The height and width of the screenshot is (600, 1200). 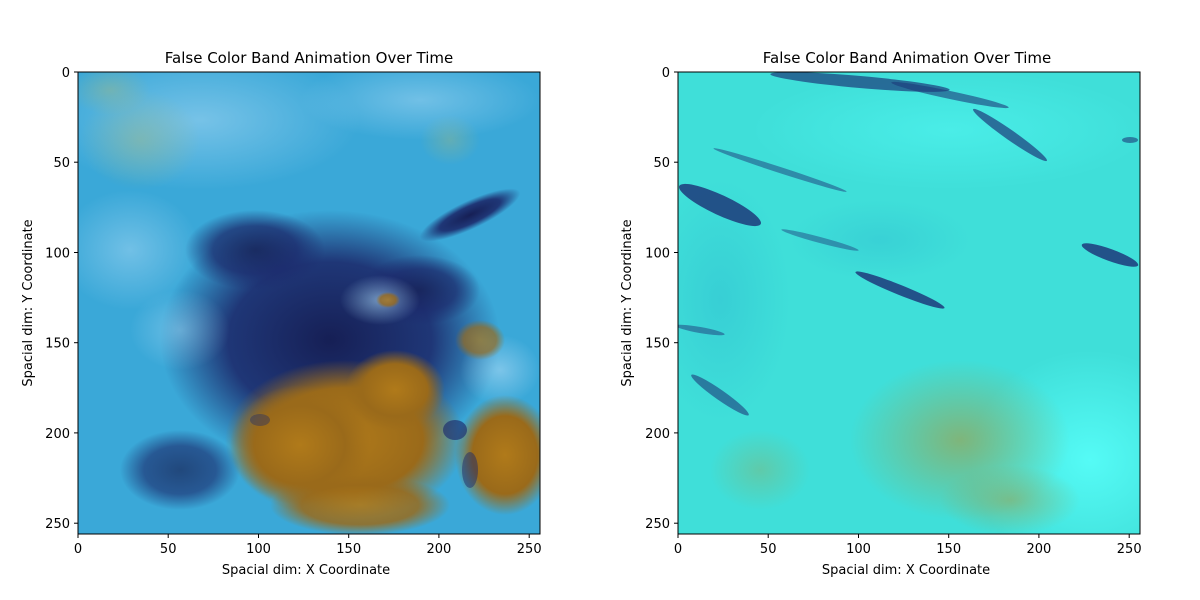 I want to click on left-x-tick-label: 200, so click(x=438, y=549).